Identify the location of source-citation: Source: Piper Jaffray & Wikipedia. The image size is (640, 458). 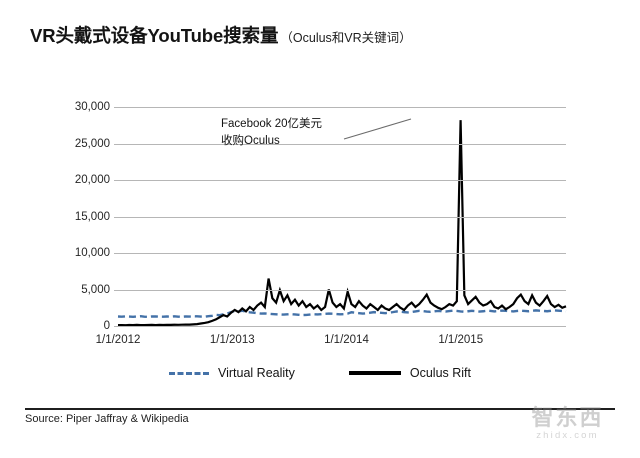
(107, 419).